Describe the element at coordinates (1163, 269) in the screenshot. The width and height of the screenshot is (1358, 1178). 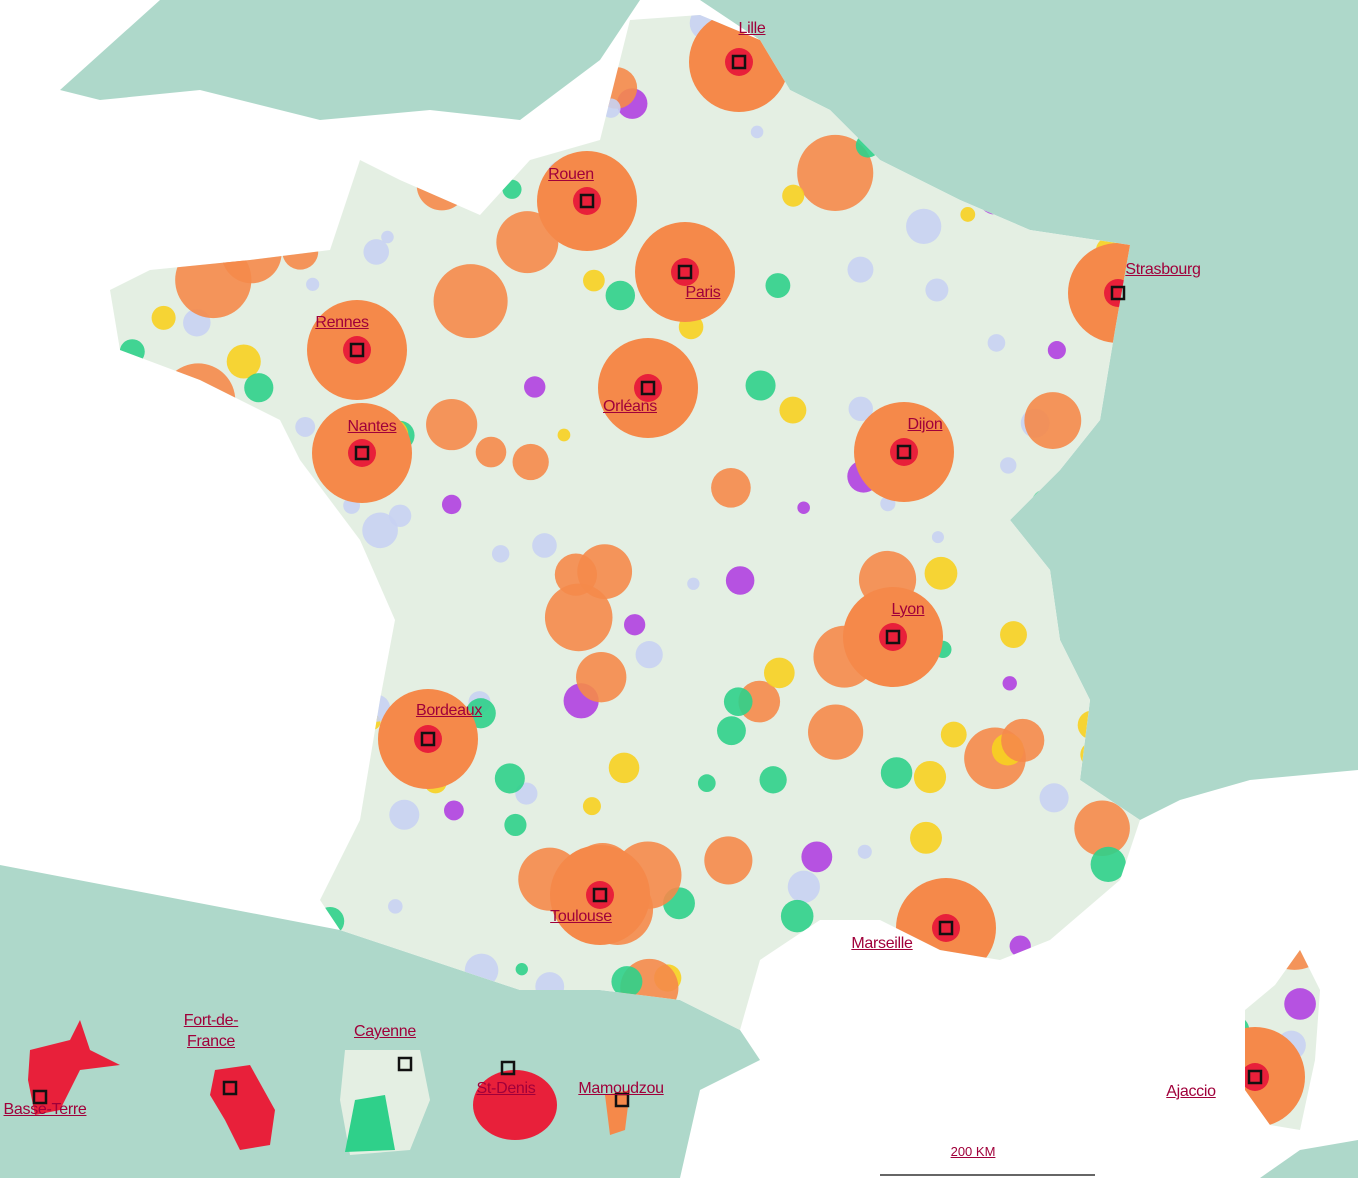
I see `city-link: Strasbourg` at that location.